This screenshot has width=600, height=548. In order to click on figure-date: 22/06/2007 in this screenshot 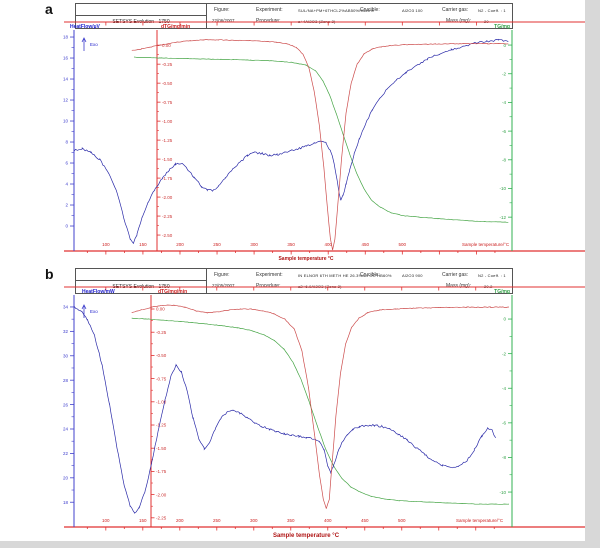, I will do `click(223, 20)`.